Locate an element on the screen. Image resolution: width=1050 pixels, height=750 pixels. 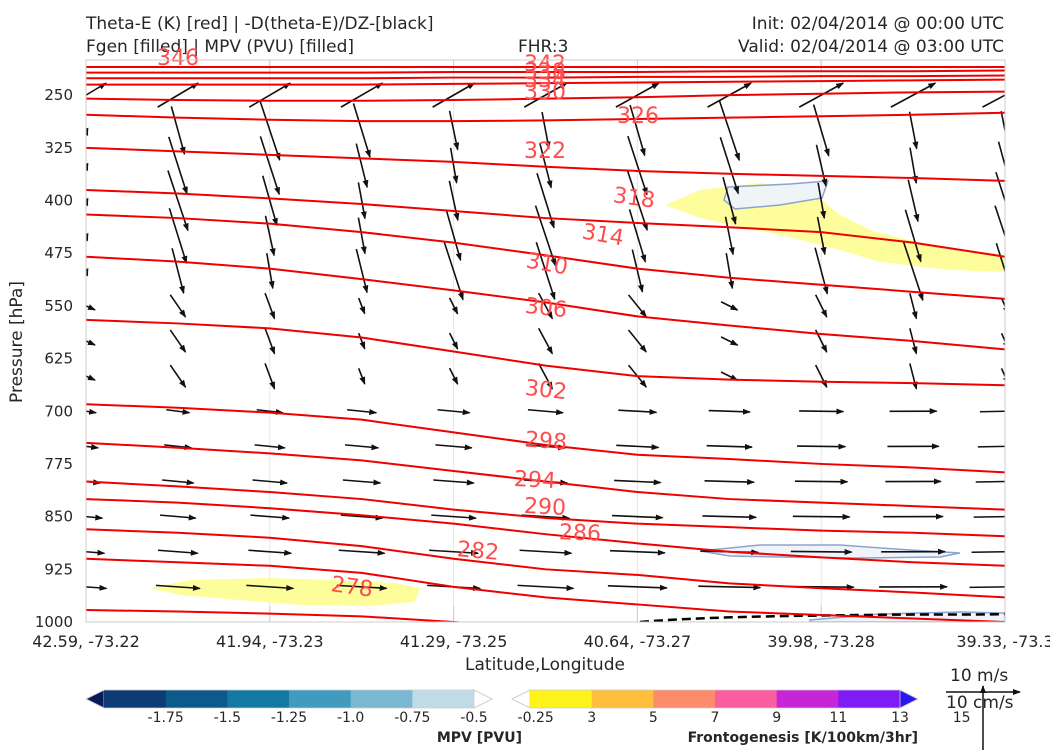
y-axis-label: Pressure [hPa] is located at coordinates (17, 342).